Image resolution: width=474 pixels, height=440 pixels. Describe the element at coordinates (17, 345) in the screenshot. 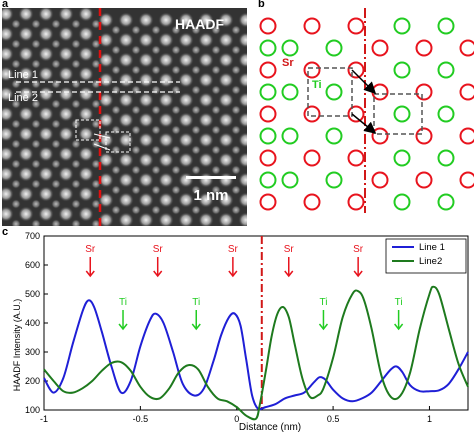

I see `y-axis-label: HAADF Intensity (A.U.)` at that location.